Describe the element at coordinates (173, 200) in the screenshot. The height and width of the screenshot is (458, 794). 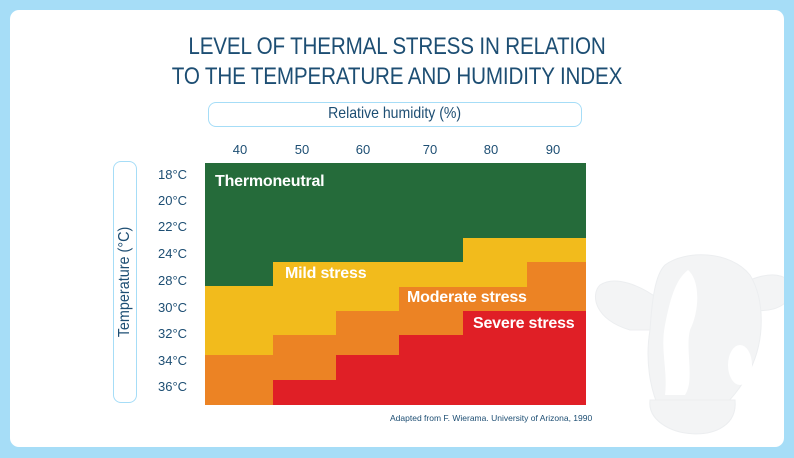
I see `y-tick: 20°C` at that location.